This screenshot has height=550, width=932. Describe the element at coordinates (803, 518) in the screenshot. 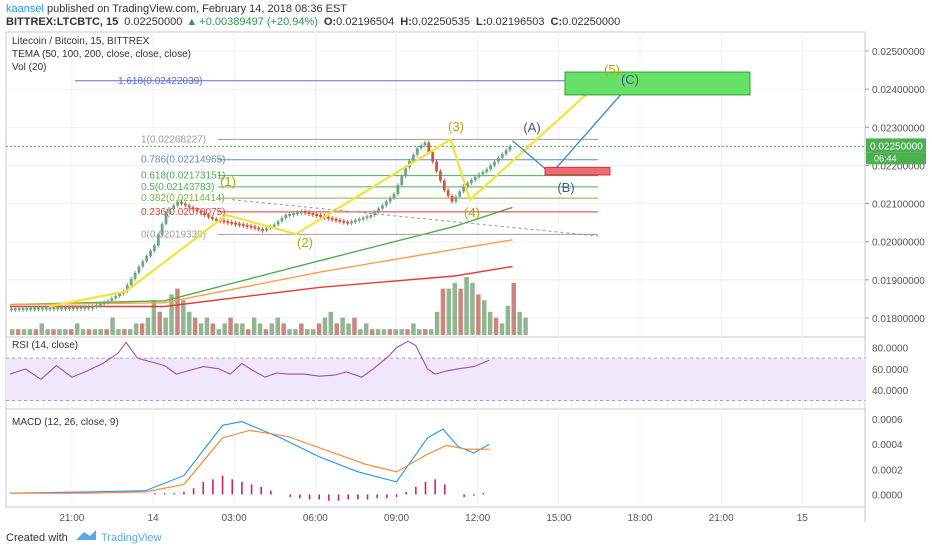

I see `time-tick-label: 15` at that location.